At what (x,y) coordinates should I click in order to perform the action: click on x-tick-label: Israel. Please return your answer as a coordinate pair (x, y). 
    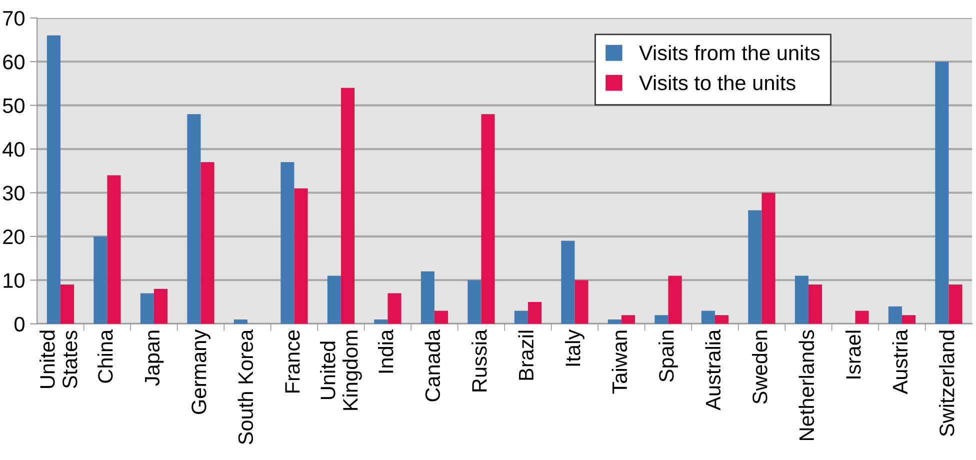
    Looking at the image, I should click on (853, 354).